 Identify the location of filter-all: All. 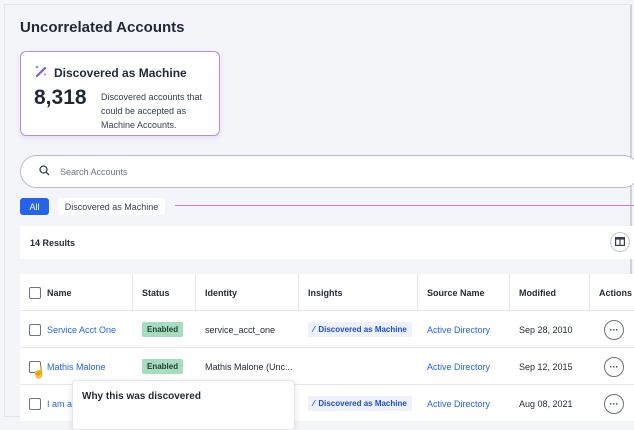
(34, 206).